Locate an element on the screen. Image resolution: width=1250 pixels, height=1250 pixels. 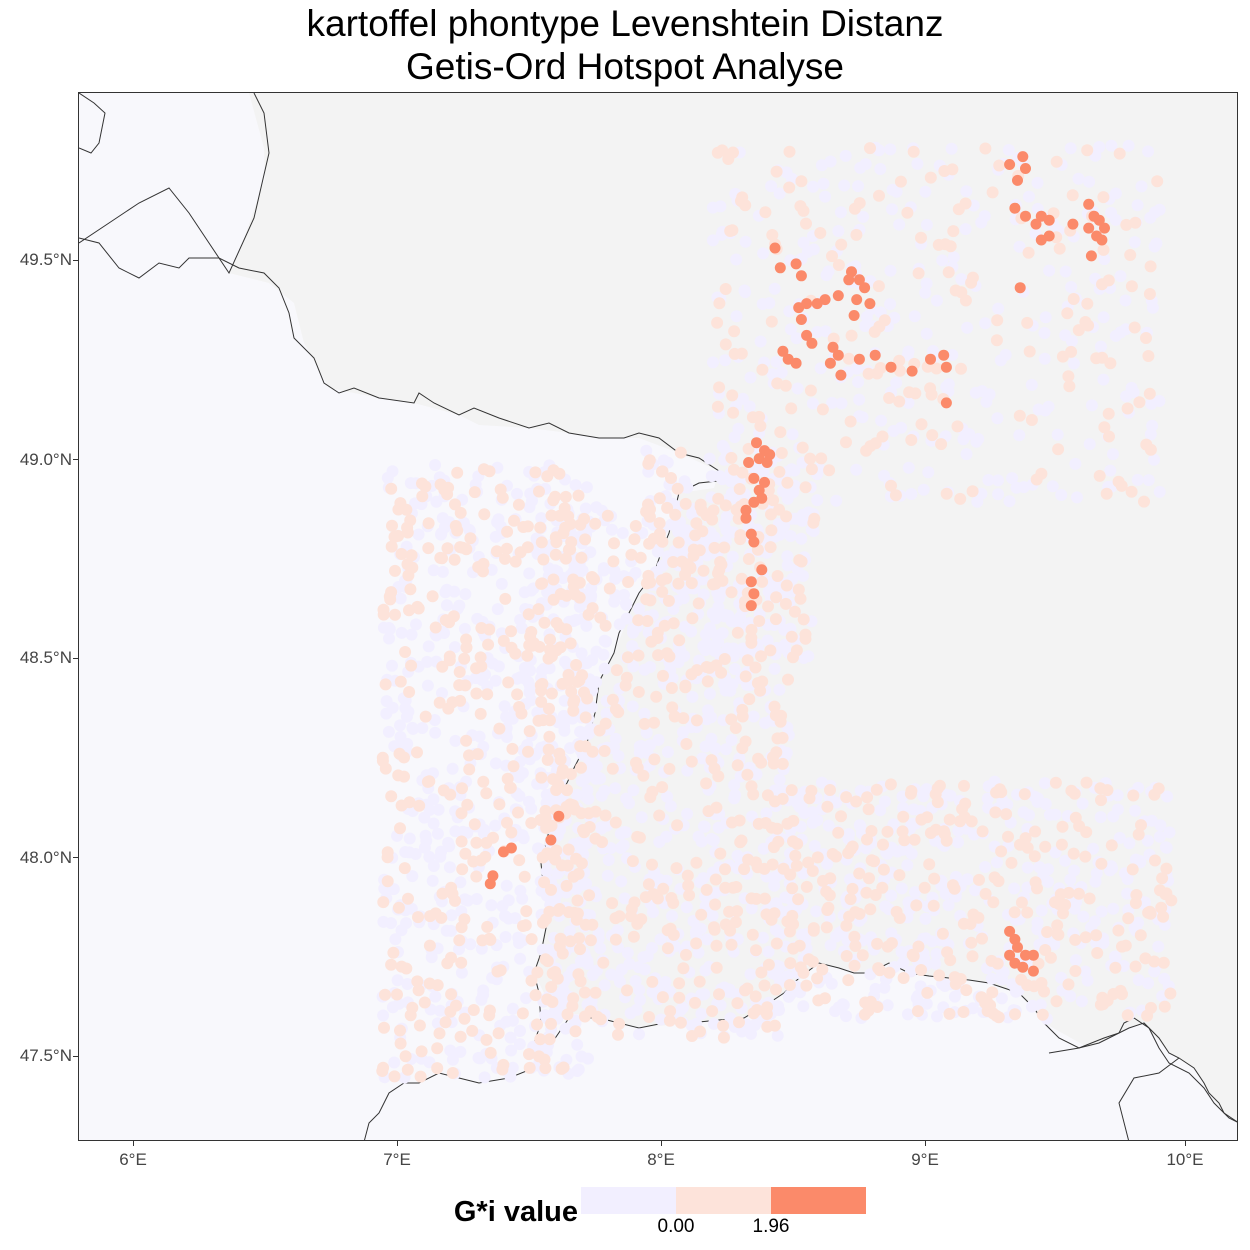
y-tick-label: 49.0°N is located at coordinates (45, 459).